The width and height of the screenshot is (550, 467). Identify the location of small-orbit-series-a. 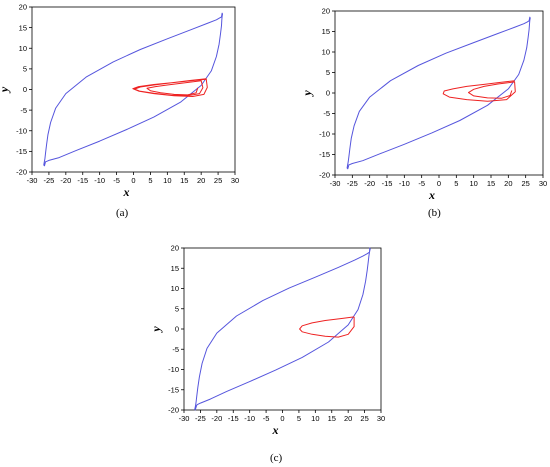
(170, 87).